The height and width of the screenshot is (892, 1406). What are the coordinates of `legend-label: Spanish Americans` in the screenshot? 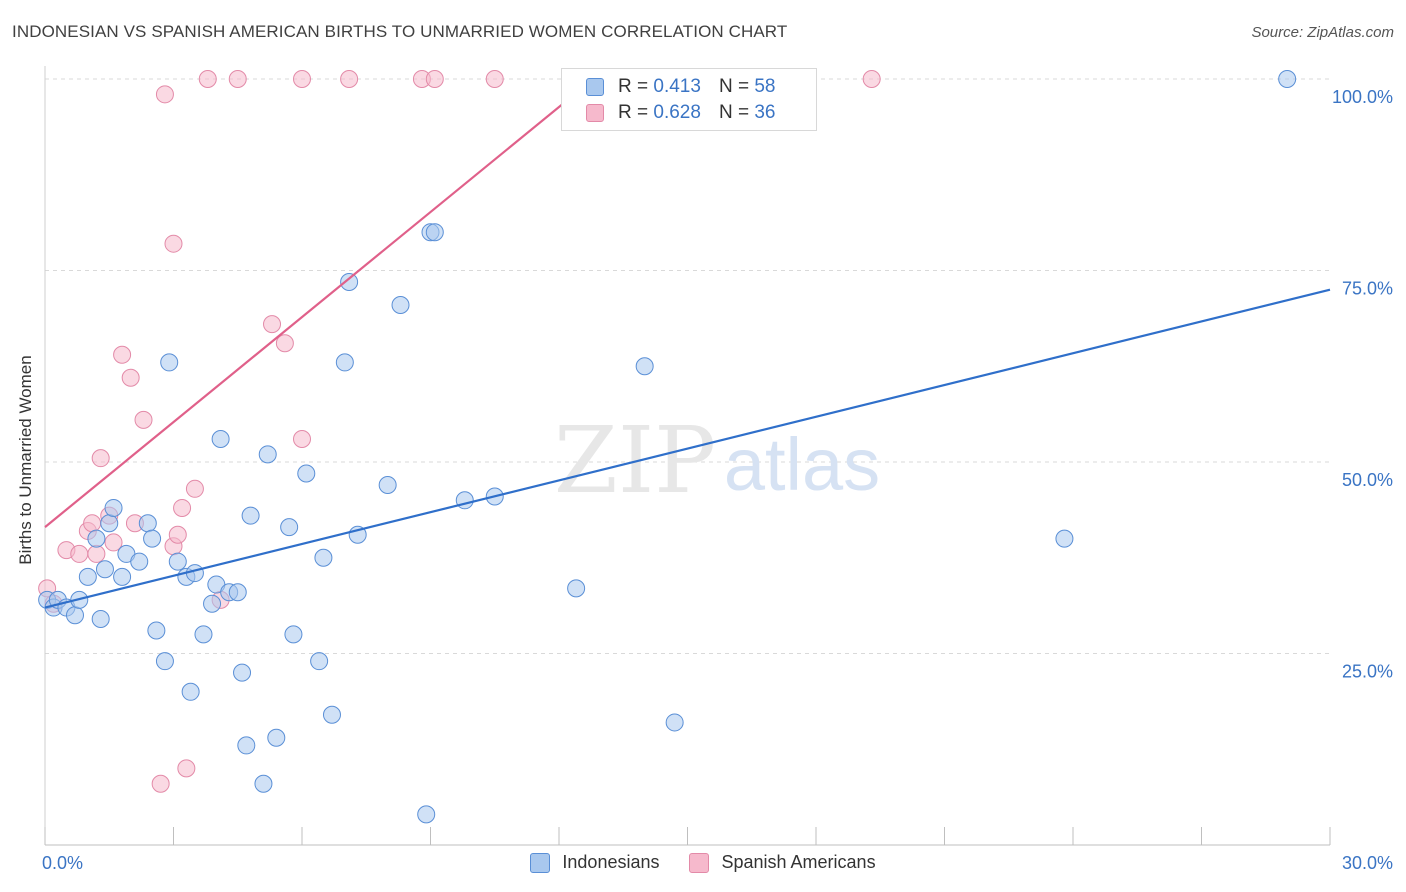 It's located at (798, 862).